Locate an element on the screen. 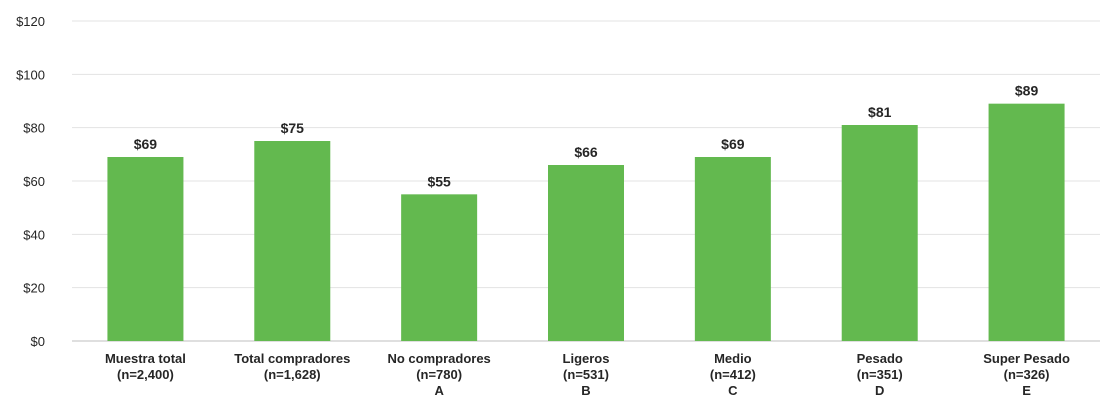  y-tick-label: $40 is located at coordinates (34, 234).